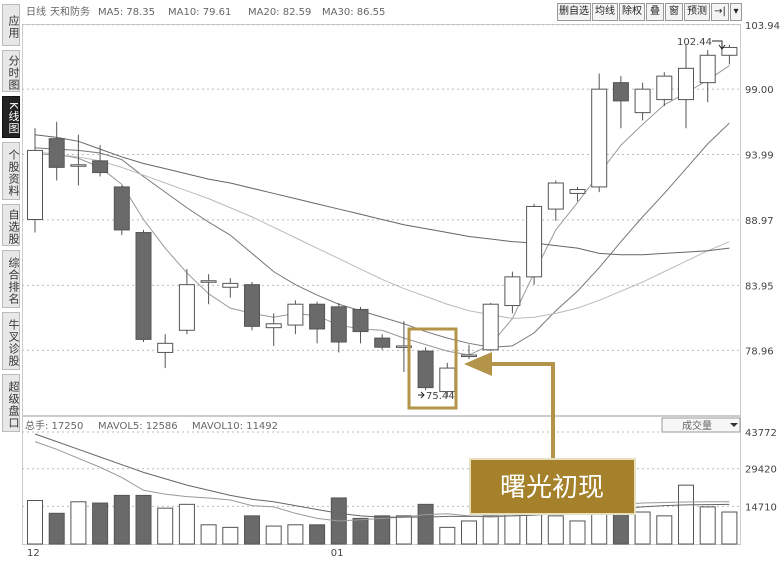  I want to click on sidebar-tab-5: 综合排名, so click(11, 279).